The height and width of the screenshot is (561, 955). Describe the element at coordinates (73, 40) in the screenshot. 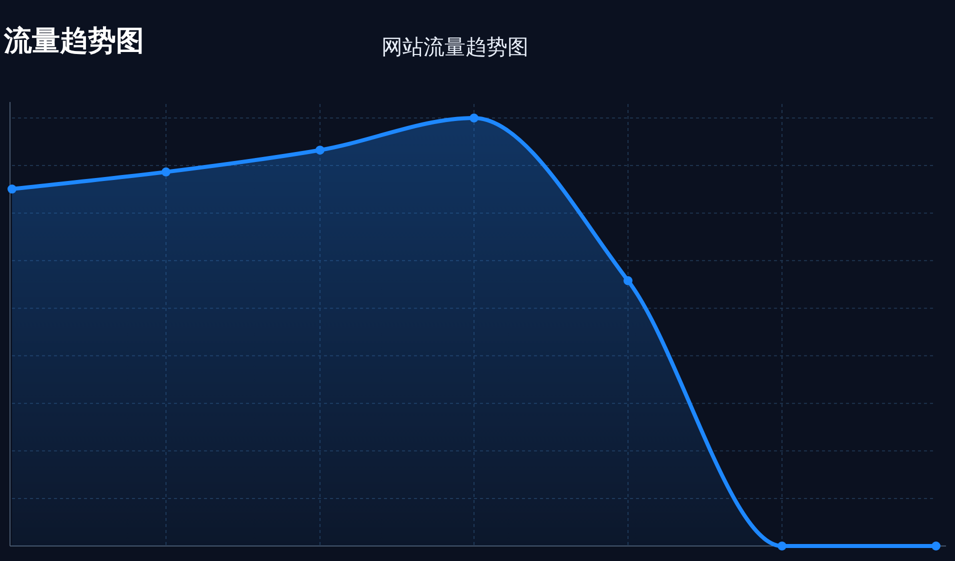

I see `text: 流量趋势图` at that location.